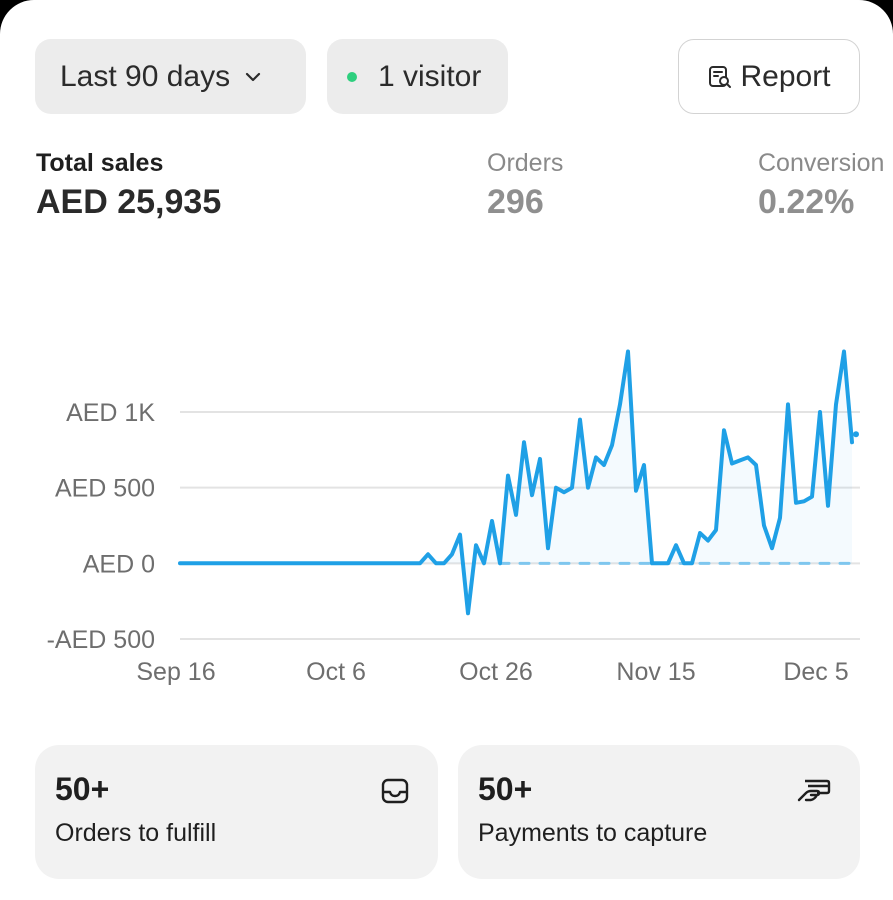 The image size is (893, 900). I want to click on live-visitors-badge: 1 visitor, so click(417, 76).